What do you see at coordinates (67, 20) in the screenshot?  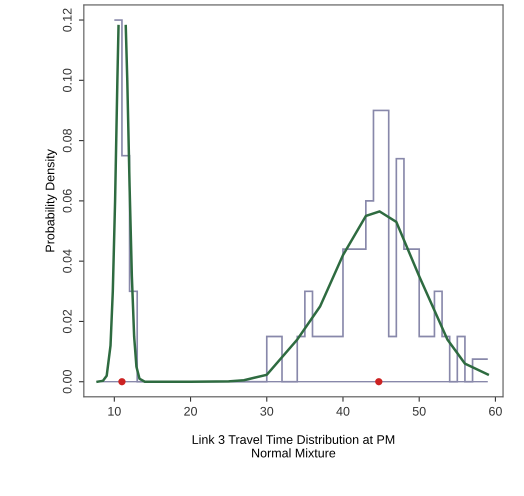 I see `y-tick-label: 0.12` at bounding box center [67, 20].